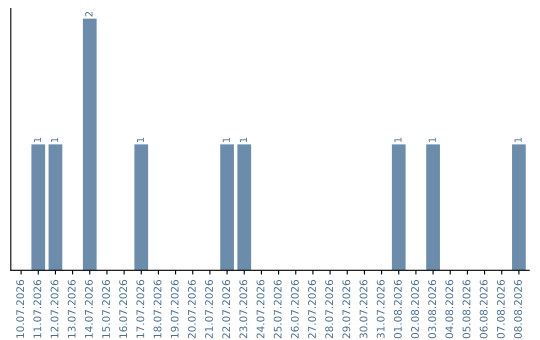 The width and height of the screenshot is (540, 340). Describe the element at coordinates (260, 309) in the screenshot. I see `x-tick-label: 24.07.2026` at that location.